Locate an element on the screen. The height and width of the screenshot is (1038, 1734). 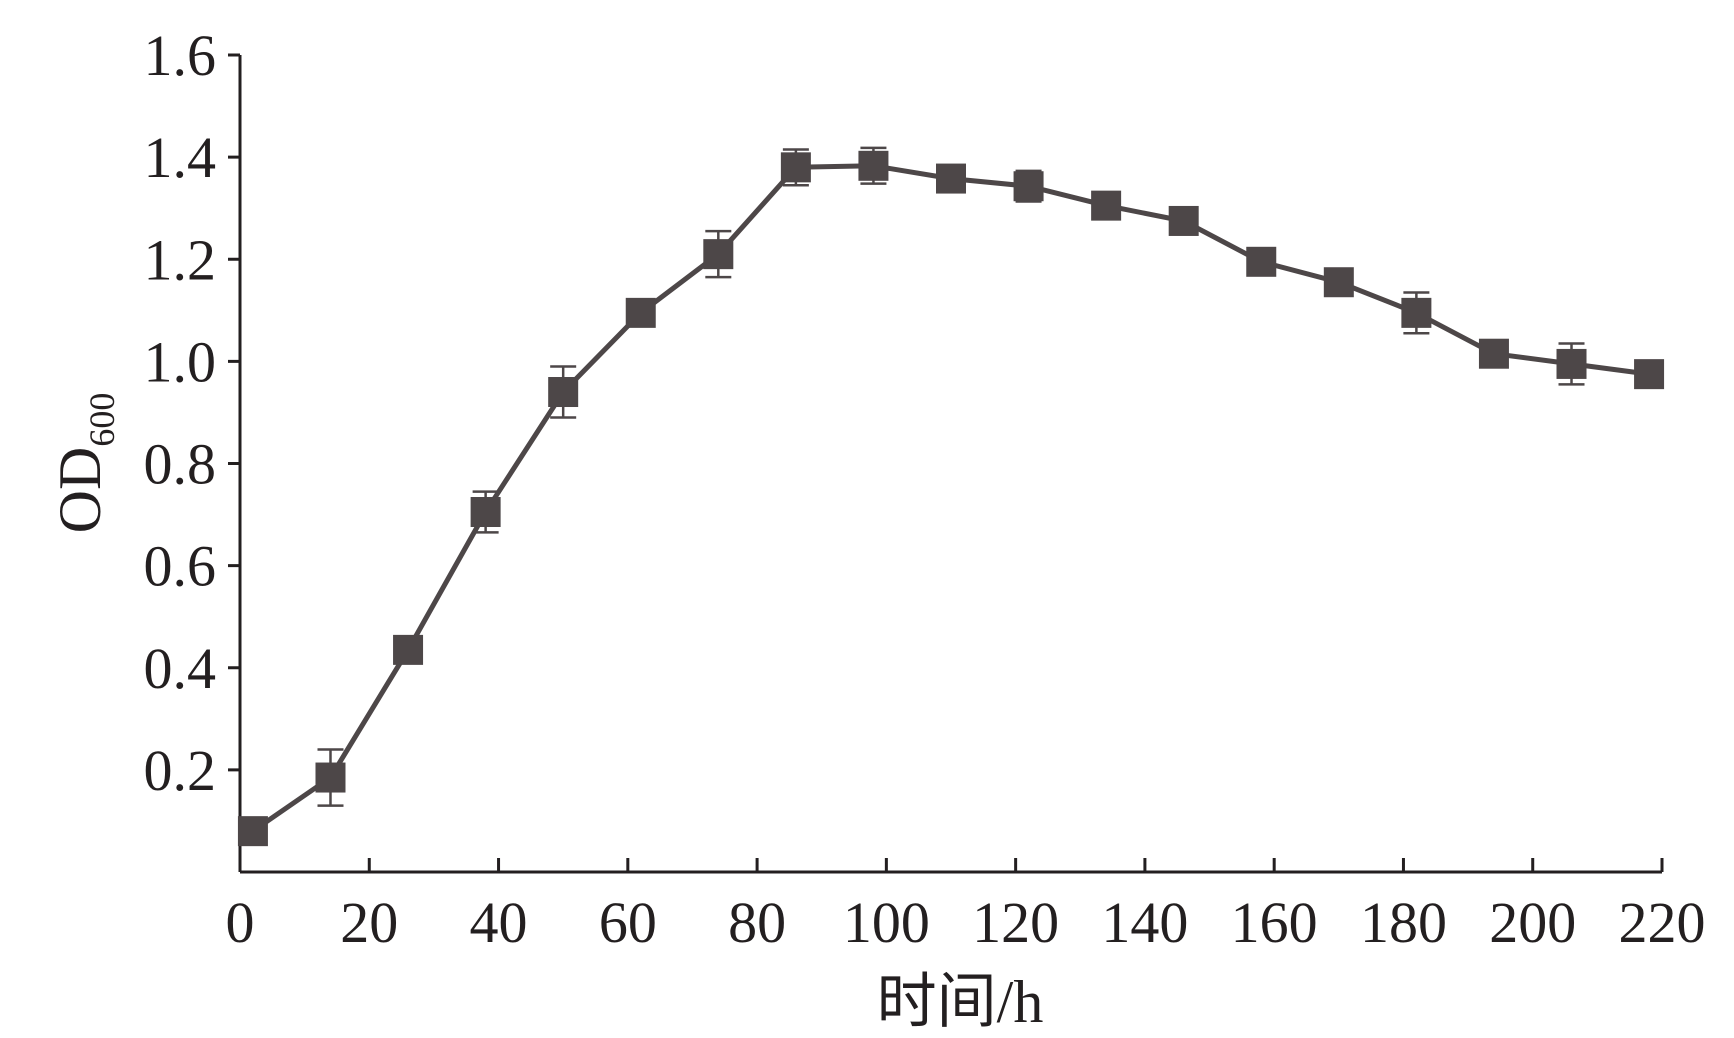
y-tick-label: 1.2 is located at coordinates (180, 259).